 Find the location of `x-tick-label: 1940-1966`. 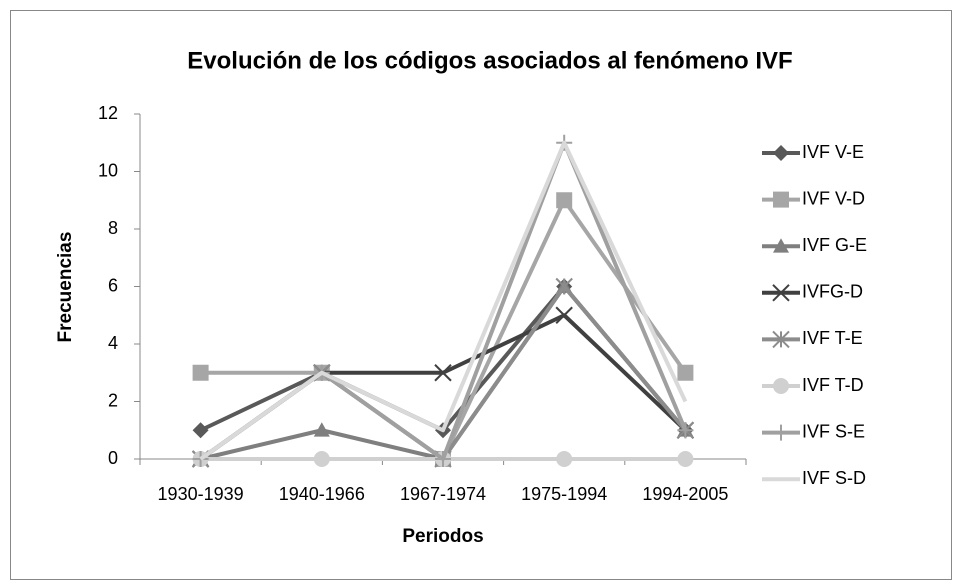

x-tick-label: 1940-1966 is located at coordinates (322, 494).